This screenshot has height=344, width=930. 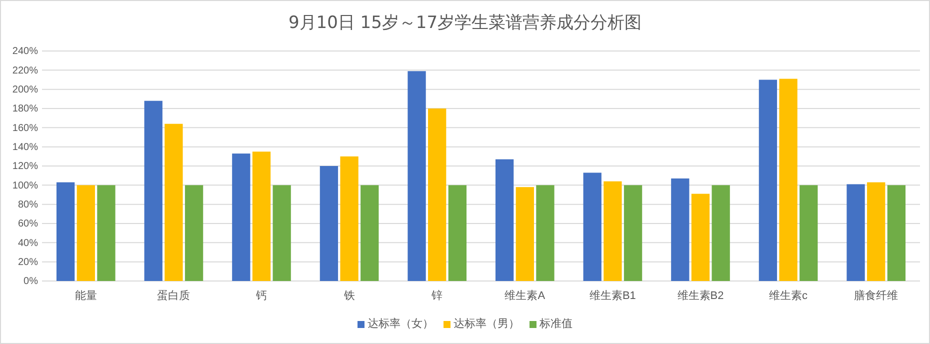 I want to click on x-tick-label: 锌, so click(x=436, y=295).